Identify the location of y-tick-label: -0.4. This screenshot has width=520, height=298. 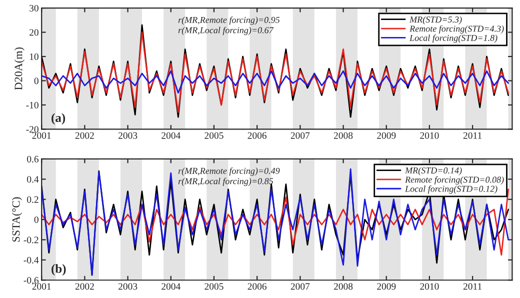
(31, 260).